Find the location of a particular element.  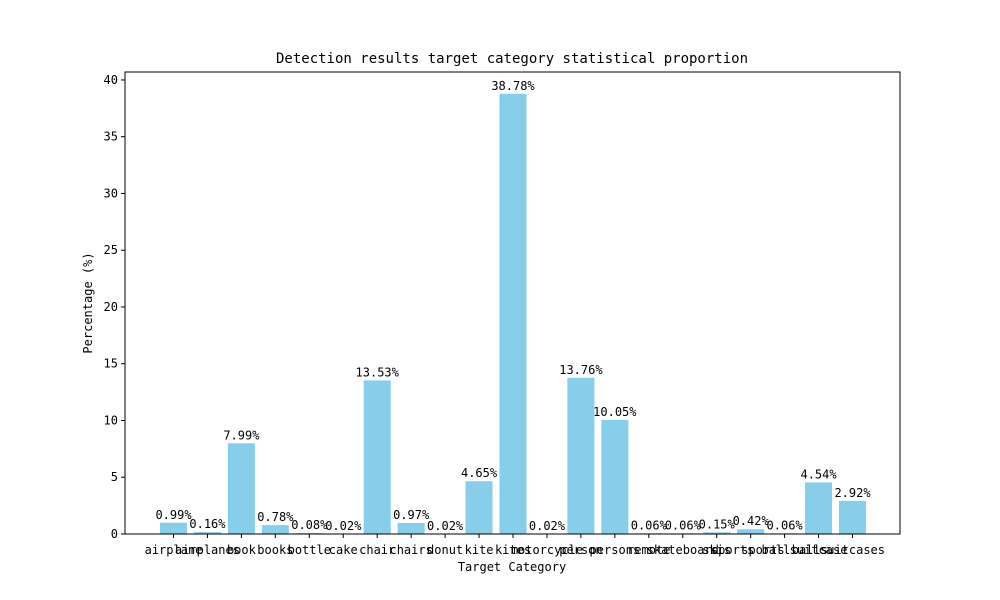

bar-skis is located at coordinates (717, 533).